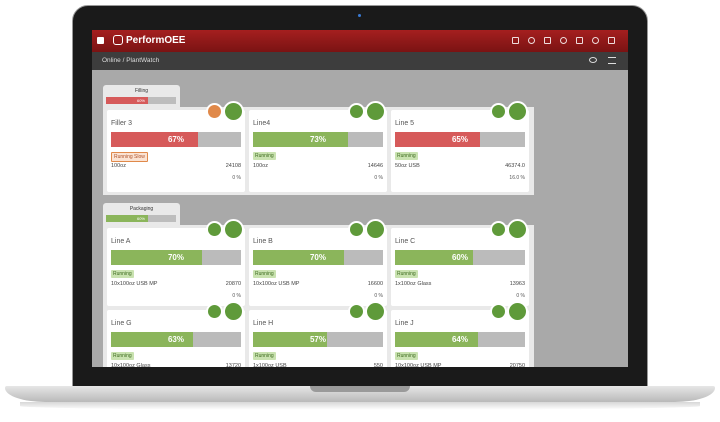 This screenshot has width=720, height=422. I want to click on group-name: Filling, so click(141, 91).